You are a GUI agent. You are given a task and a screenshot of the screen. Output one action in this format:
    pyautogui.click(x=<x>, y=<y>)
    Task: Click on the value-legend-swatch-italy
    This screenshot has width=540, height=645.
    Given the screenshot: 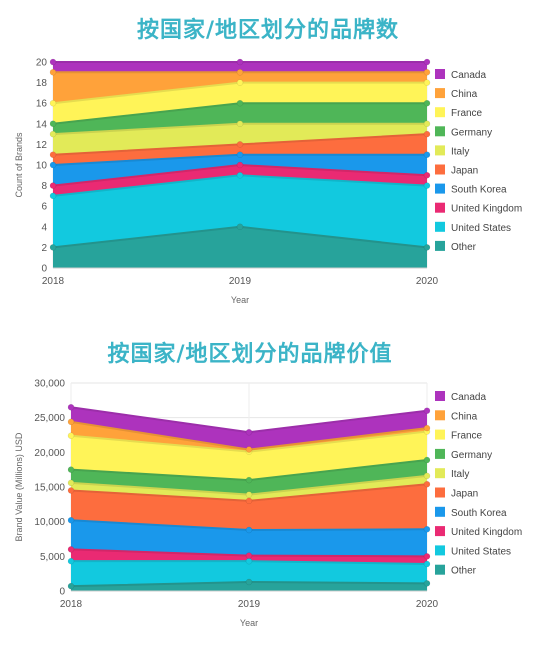 What is the action you would take?
    pyautogui.click(x=440, y=473)
    